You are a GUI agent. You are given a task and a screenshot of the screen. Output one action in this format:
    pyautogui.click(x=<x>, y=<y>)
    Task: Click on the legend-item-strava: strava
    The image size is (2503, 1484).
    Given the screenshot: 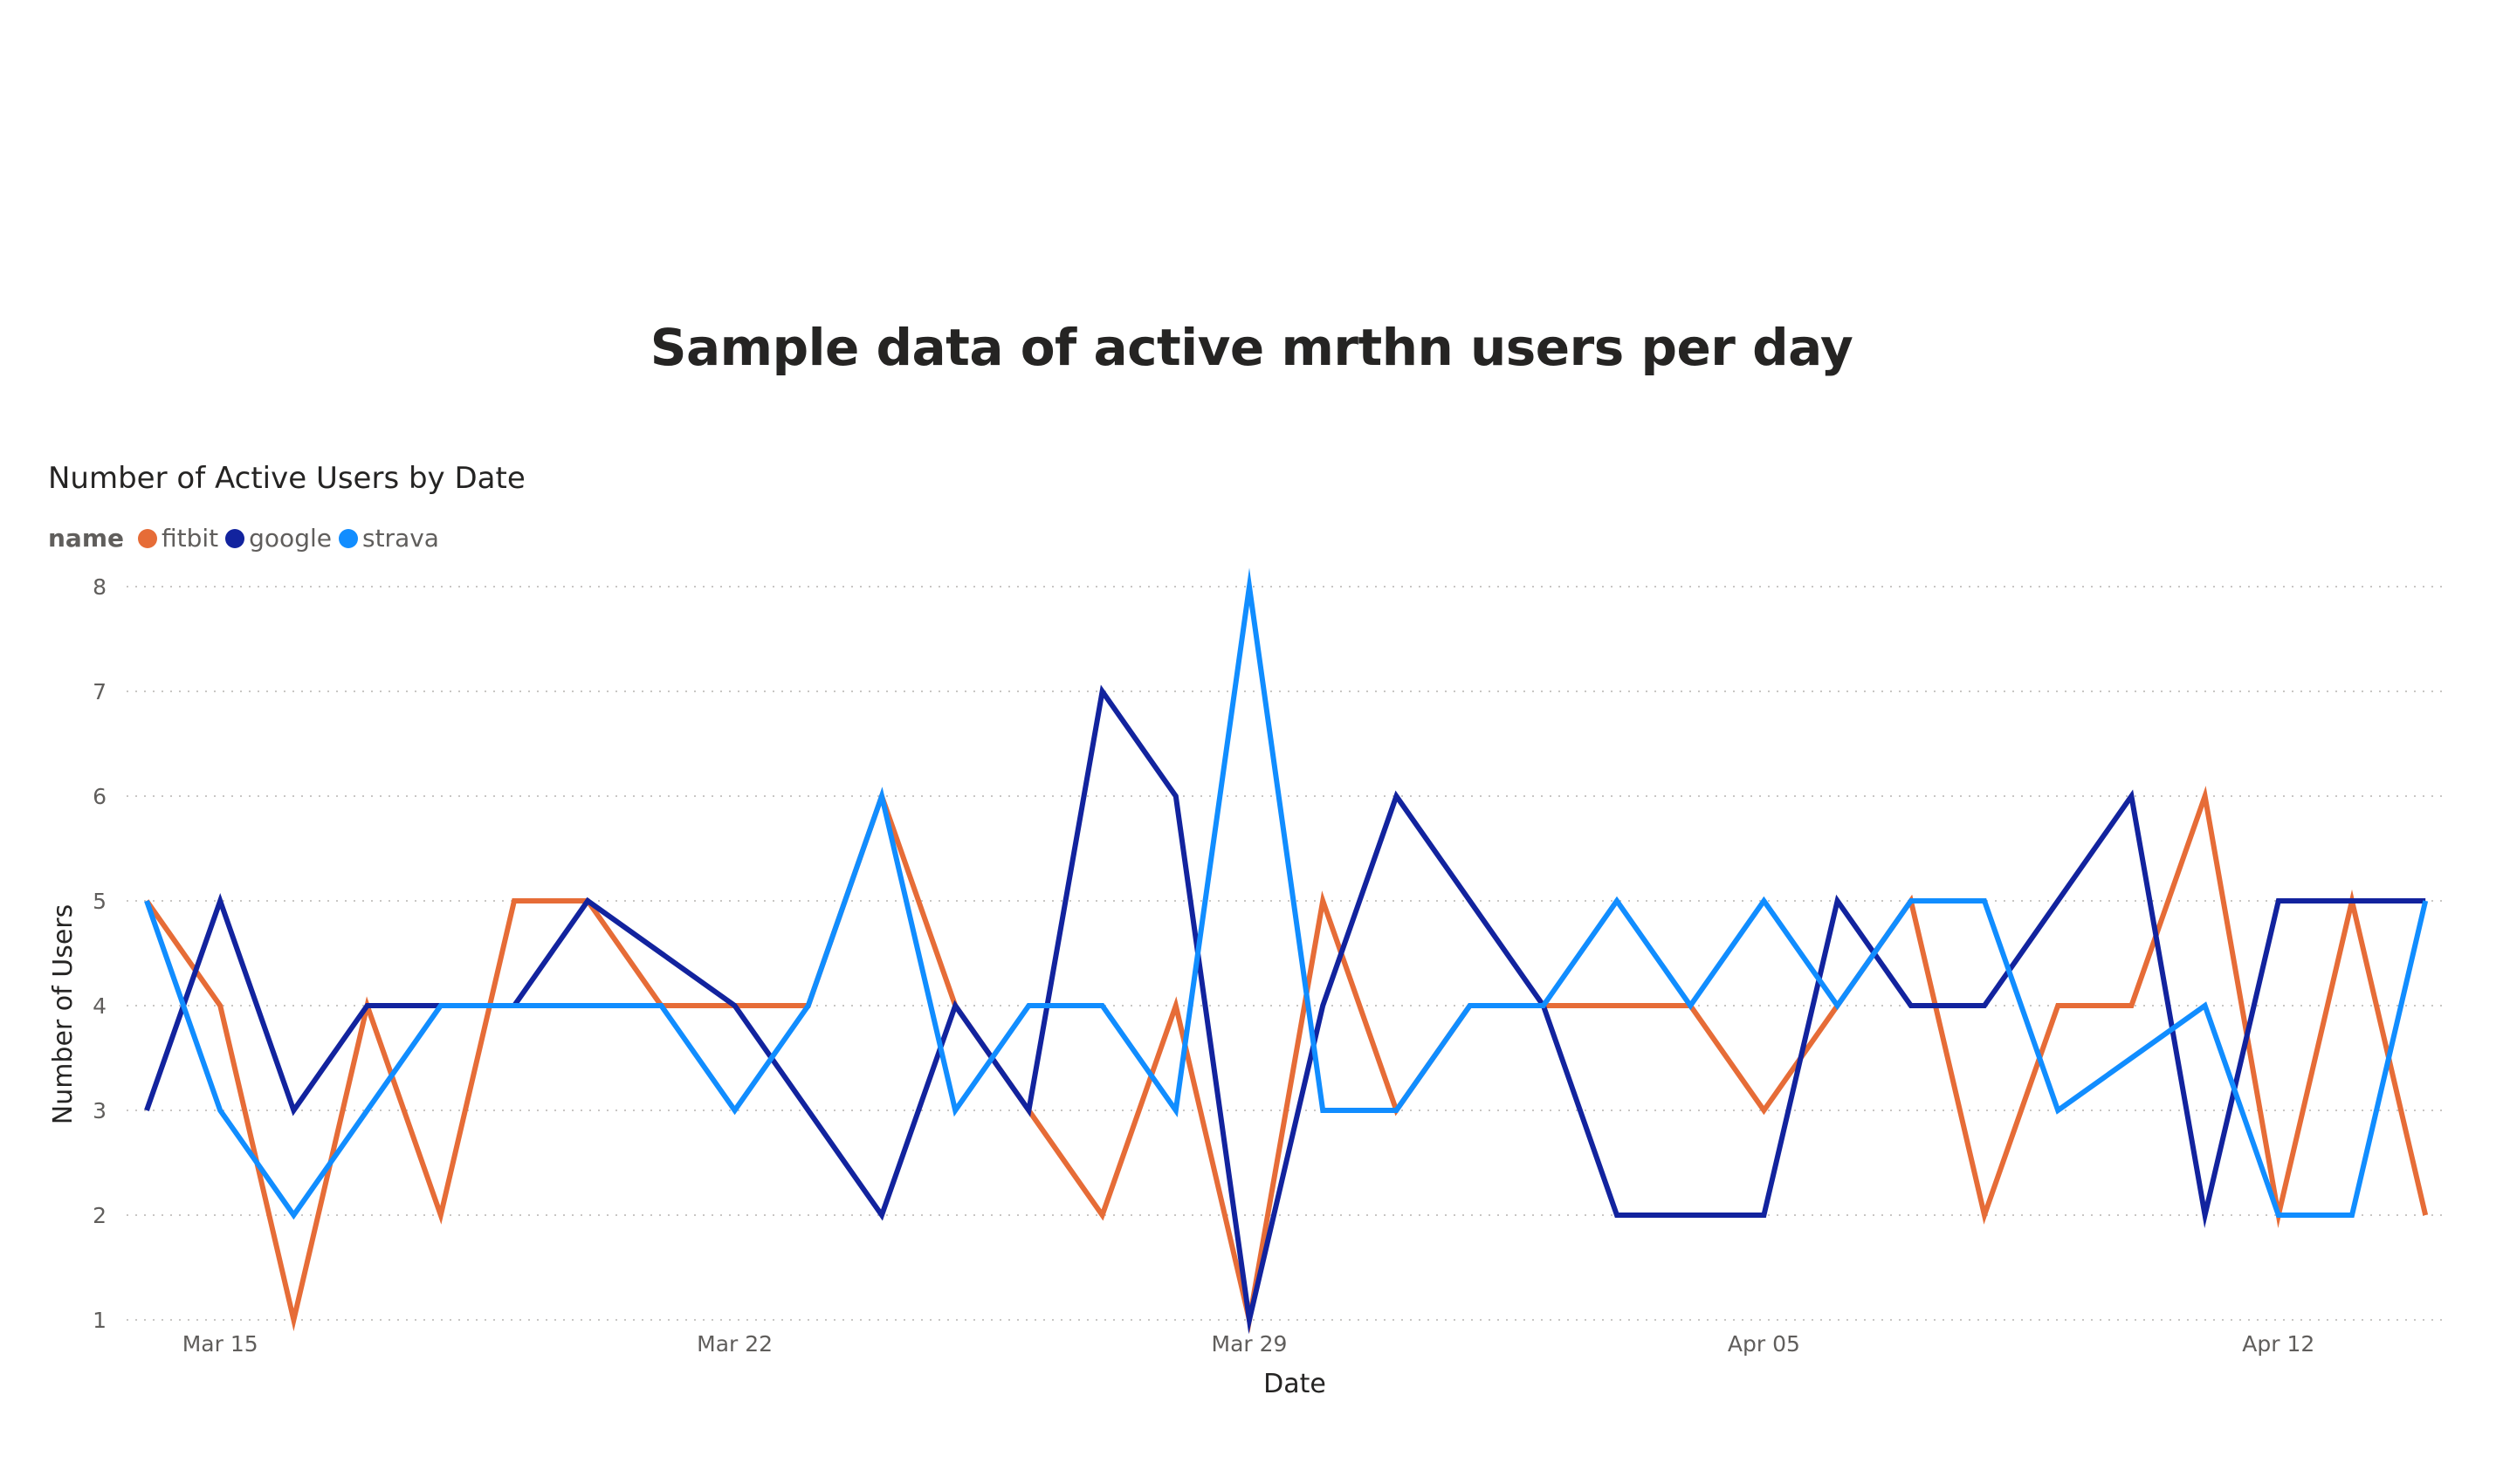 What is the action you would take?
    pyautogui.click(x=388, y=539)
    